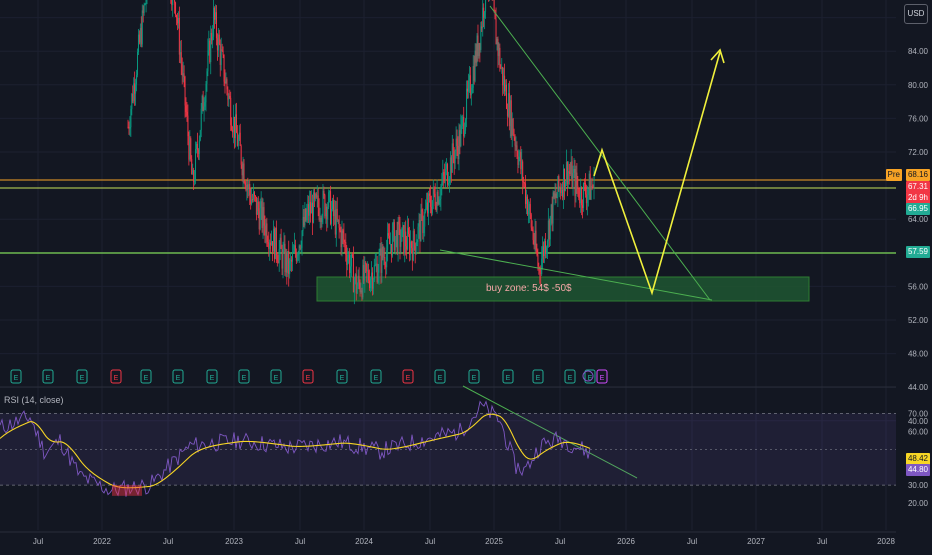 The image size is (932, 555). I want to click on currency-button: USD, so click(916, 14).